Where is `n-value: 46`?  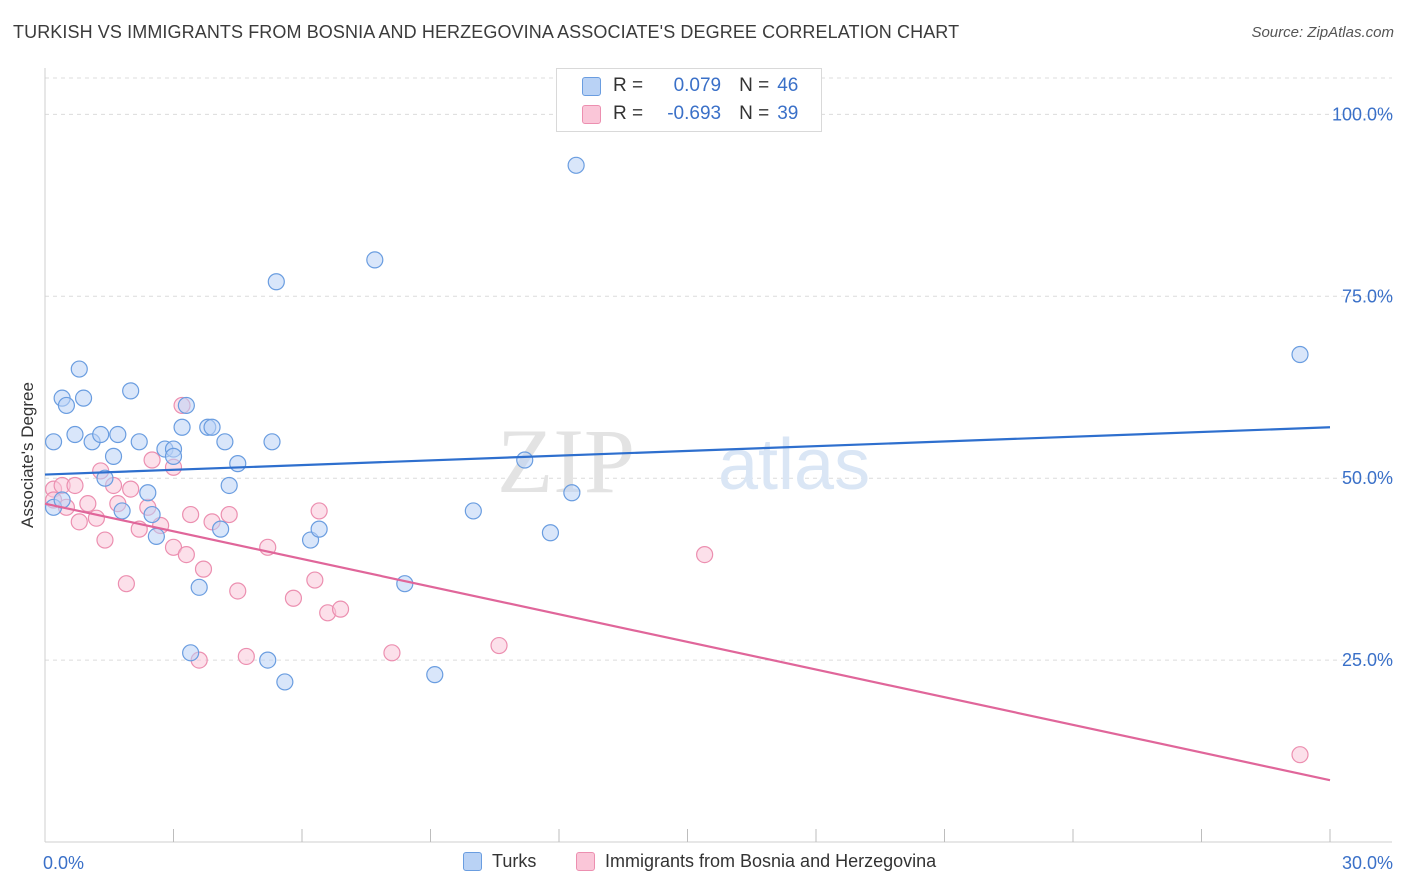 n-value: 46 is located at coordinates (788, 85).